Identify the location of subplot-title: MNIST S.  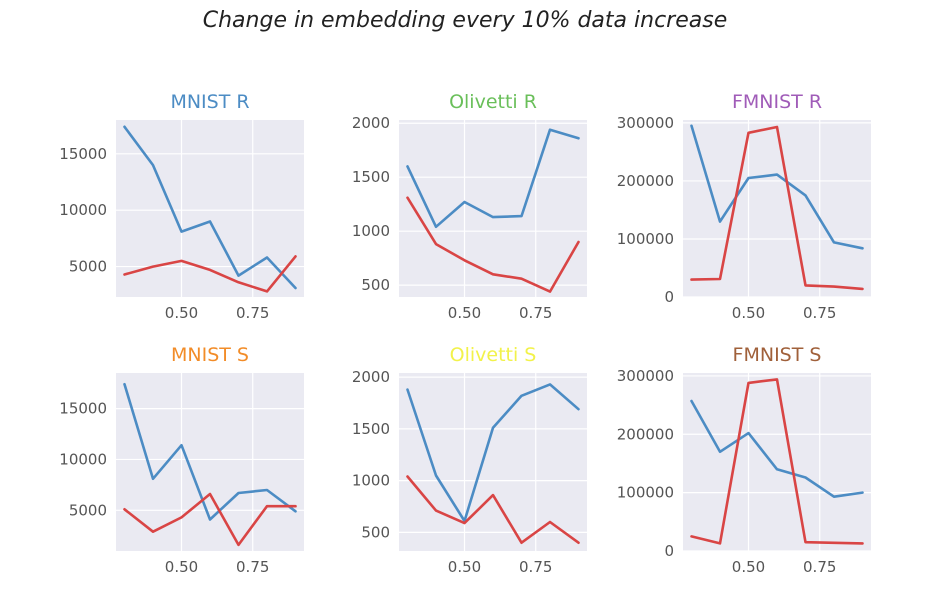
(210, 355).